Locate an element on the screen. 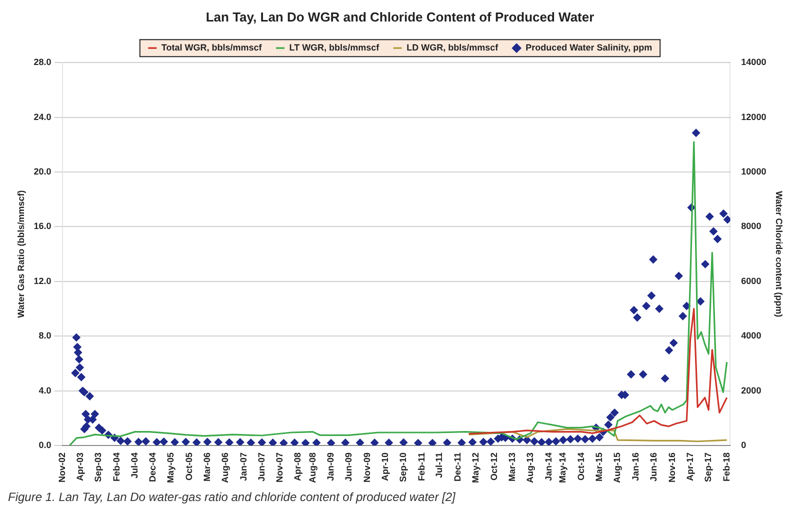 The image size is (800, 520). x-tick-label: Mar-06 is located at coordinates (207, 467).